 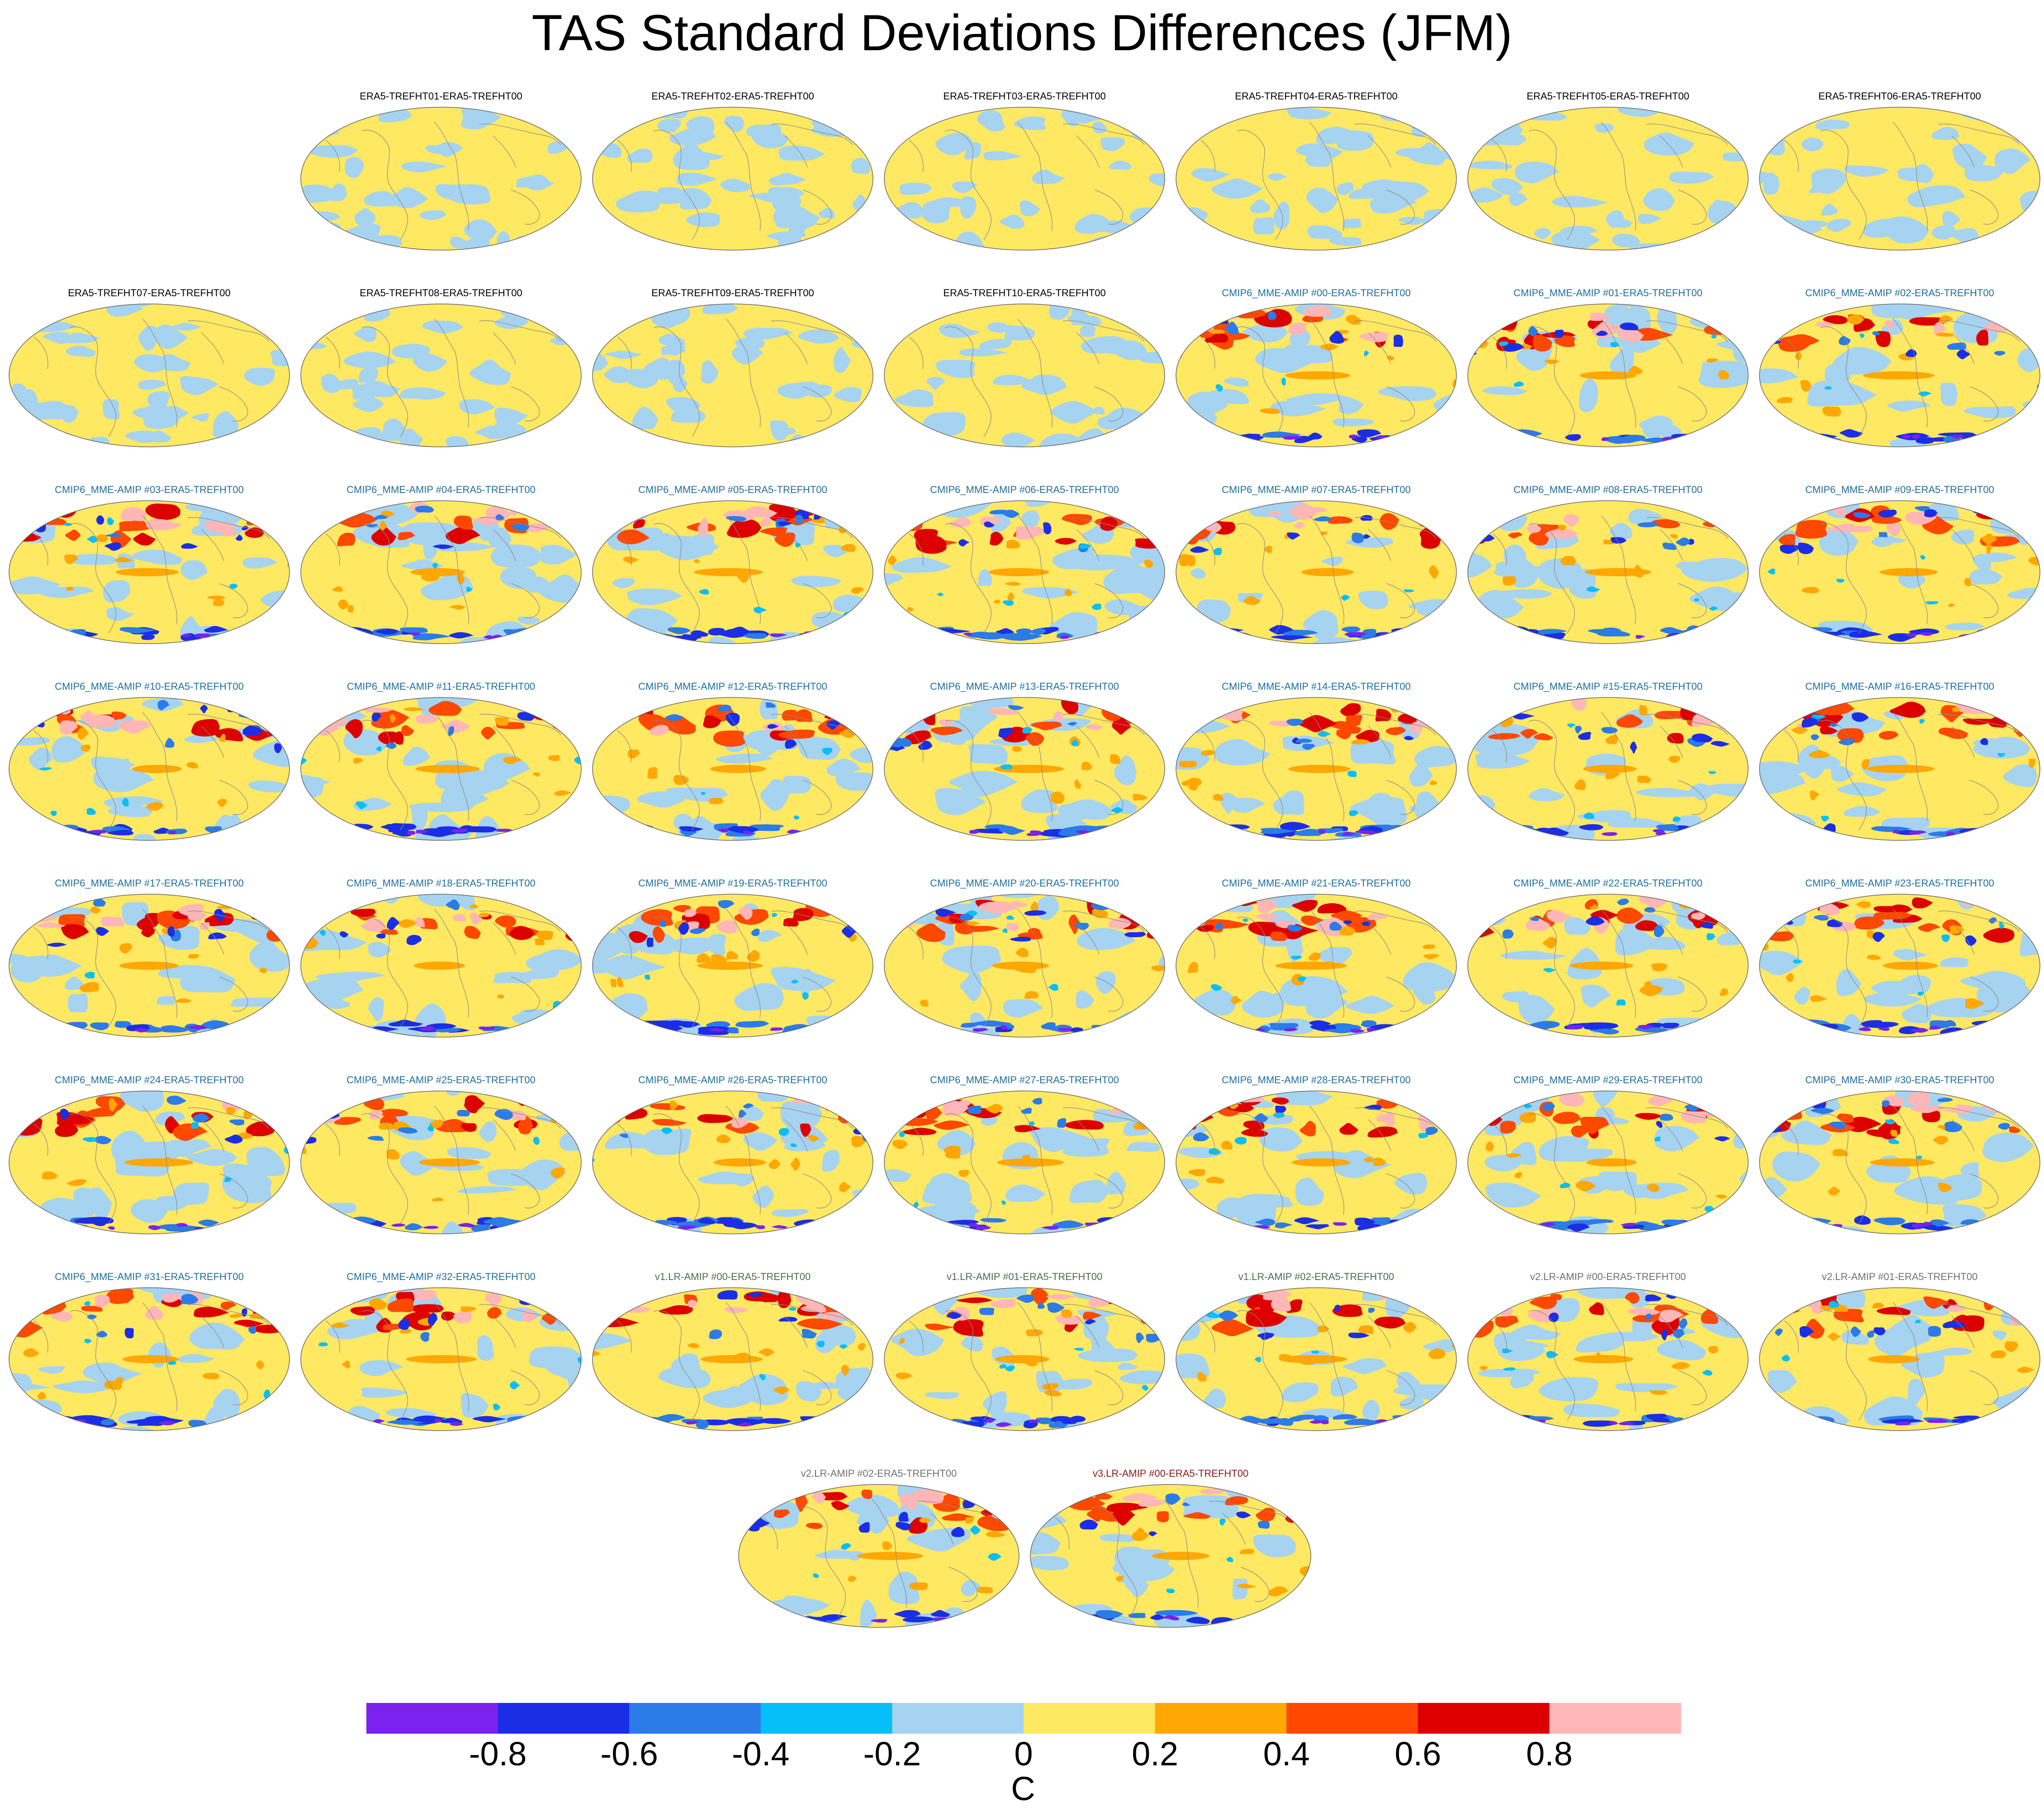 I want to click on panel-label: CMIP6_MME-AMIP #09-ERA5-TREFHT00, so click(x=1899, y=490).